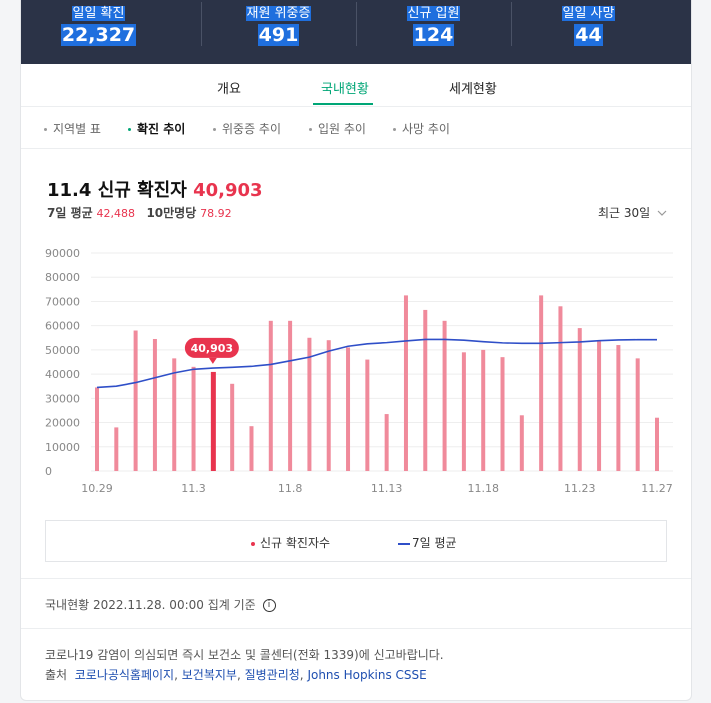  I want to click on stat-value: 44, so click(588, 35).